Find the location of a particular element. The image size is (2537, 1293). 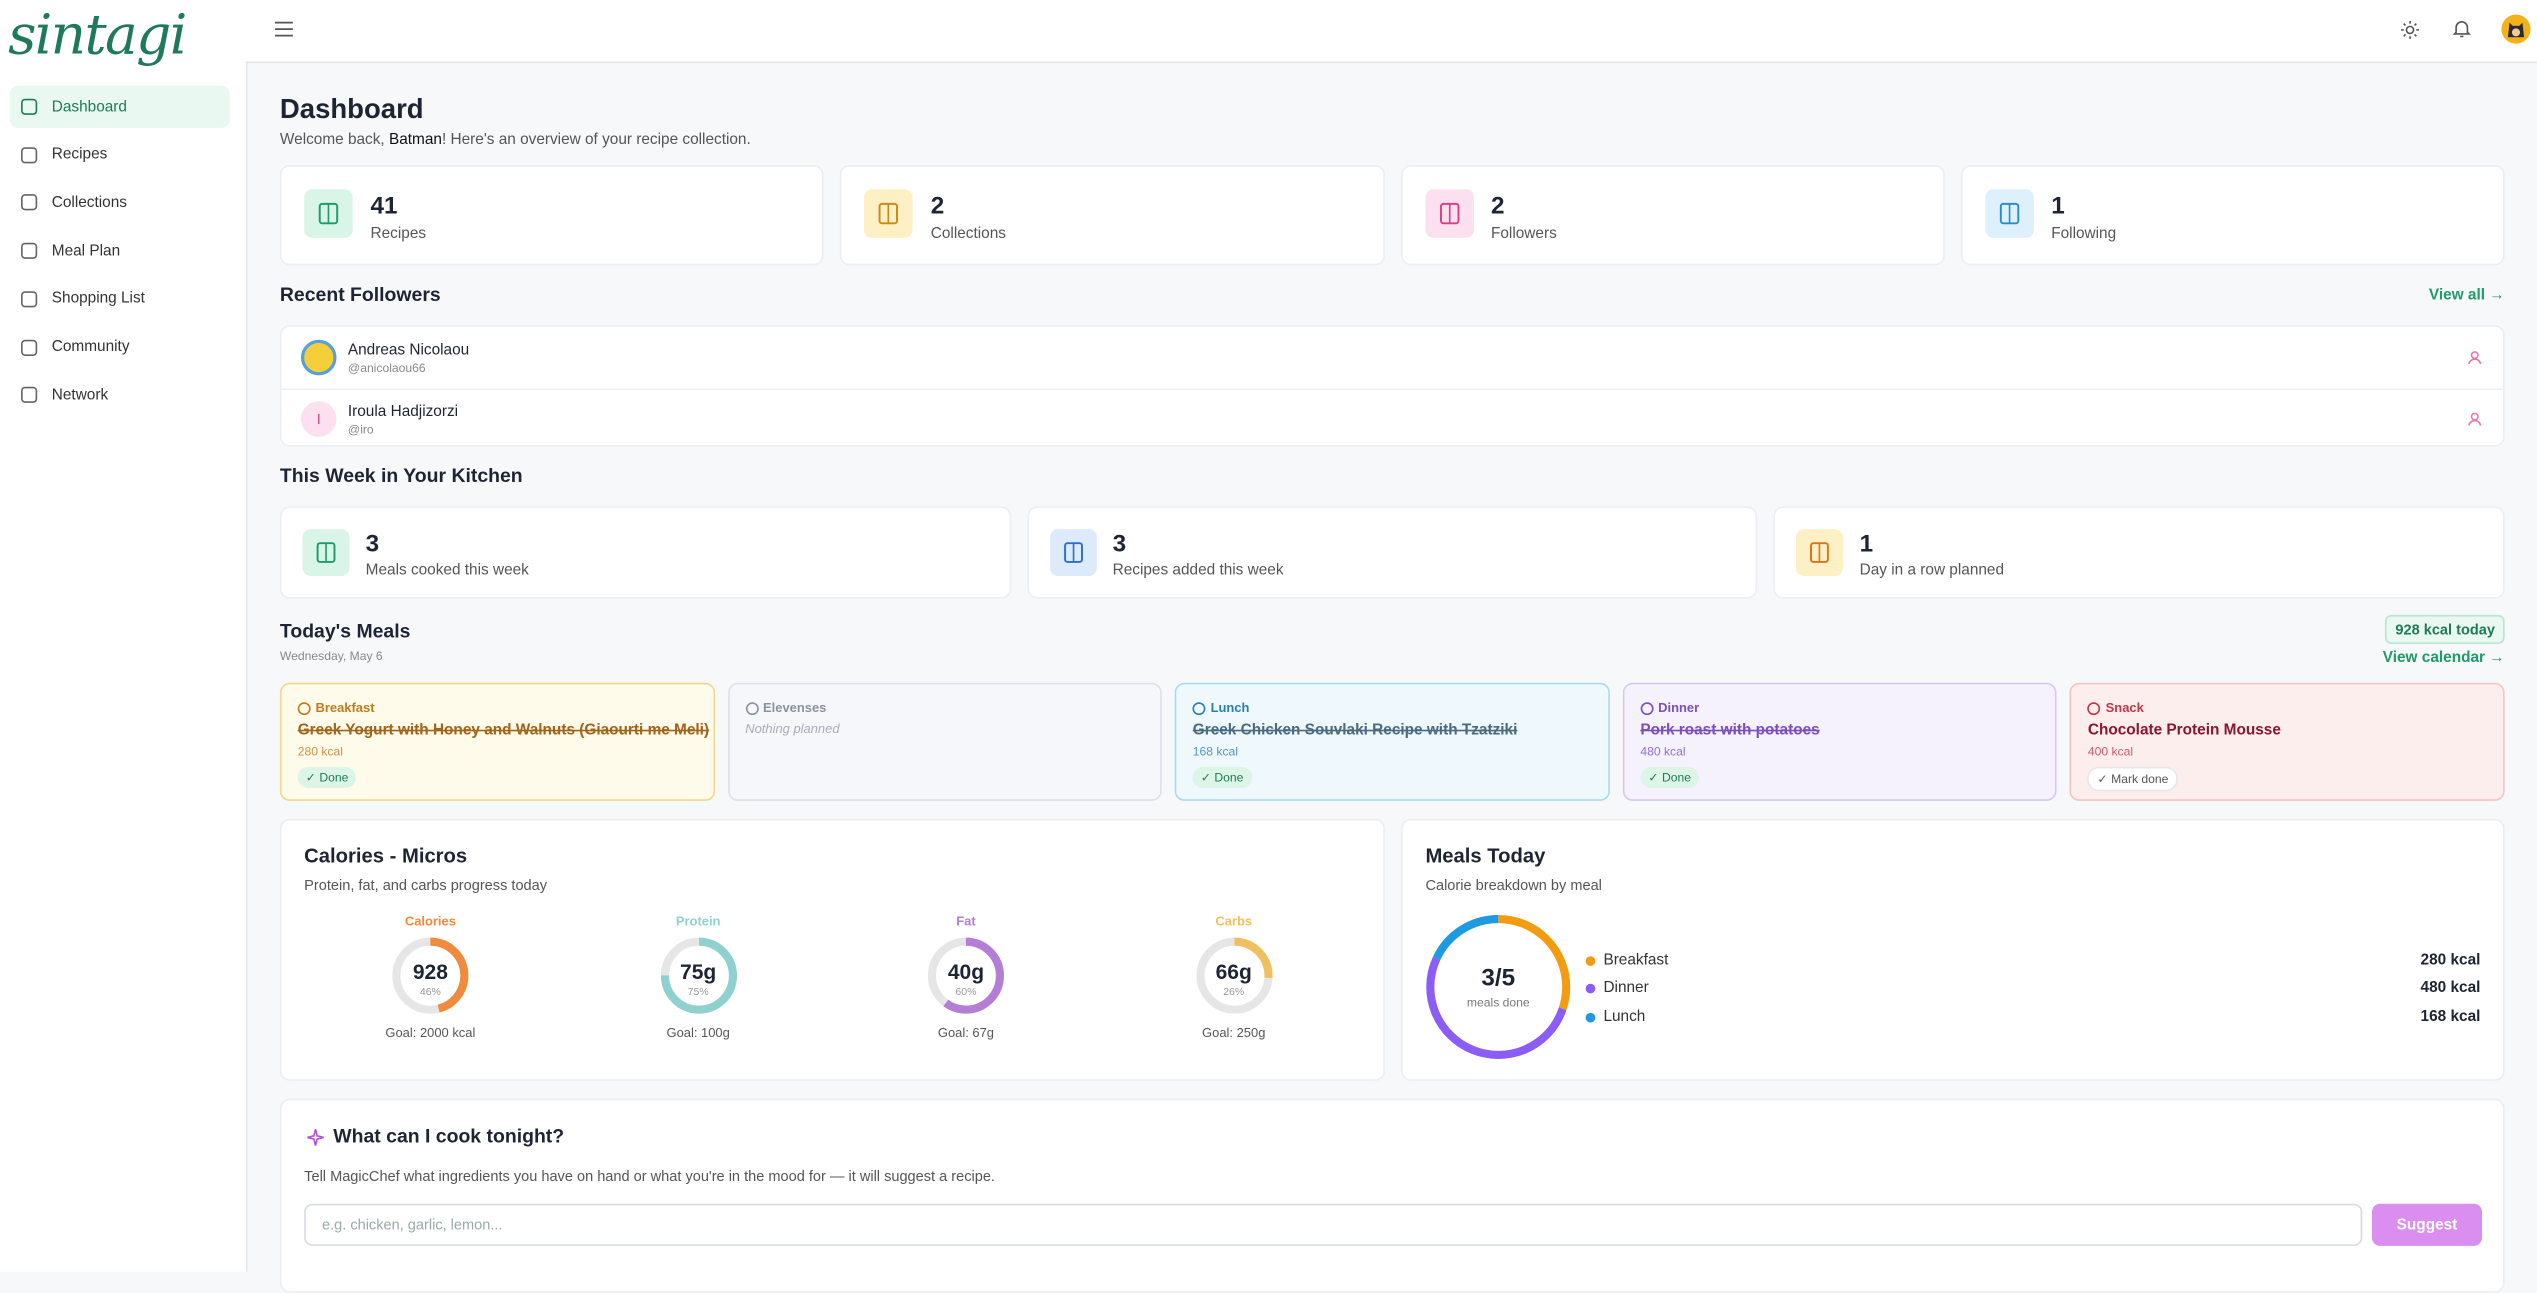

nav-item: Meal Plan is located at coordinates (120, 251).